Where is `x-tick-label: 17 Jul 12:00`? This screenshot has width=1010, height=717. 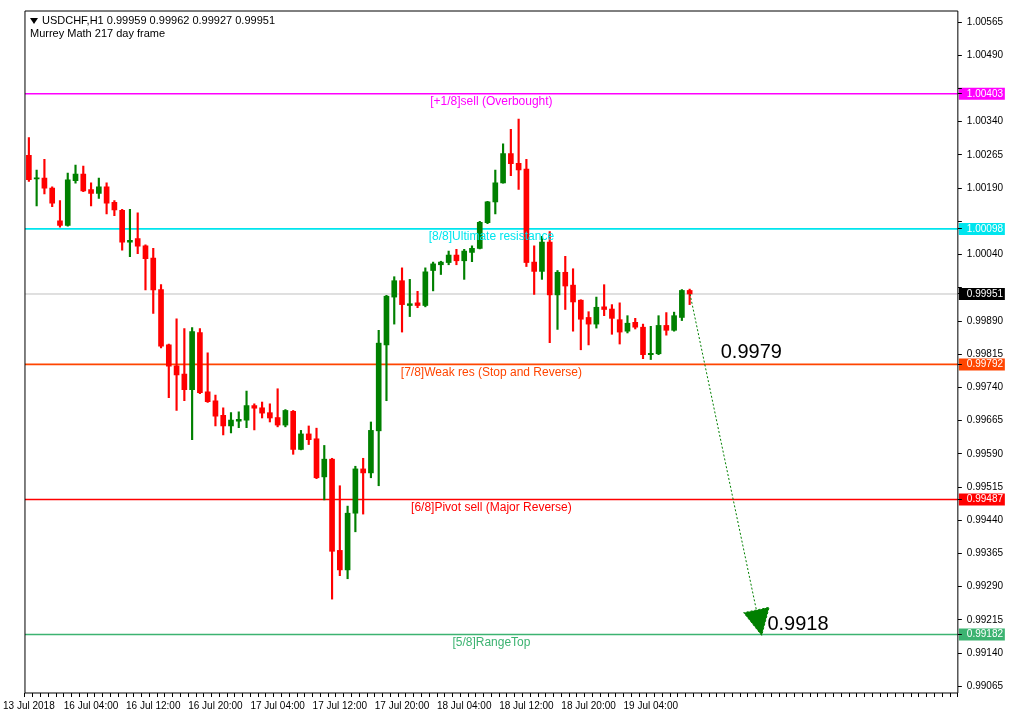 x-tick-label: 17 Jul 12:00 is located at coordinates (340, 705).